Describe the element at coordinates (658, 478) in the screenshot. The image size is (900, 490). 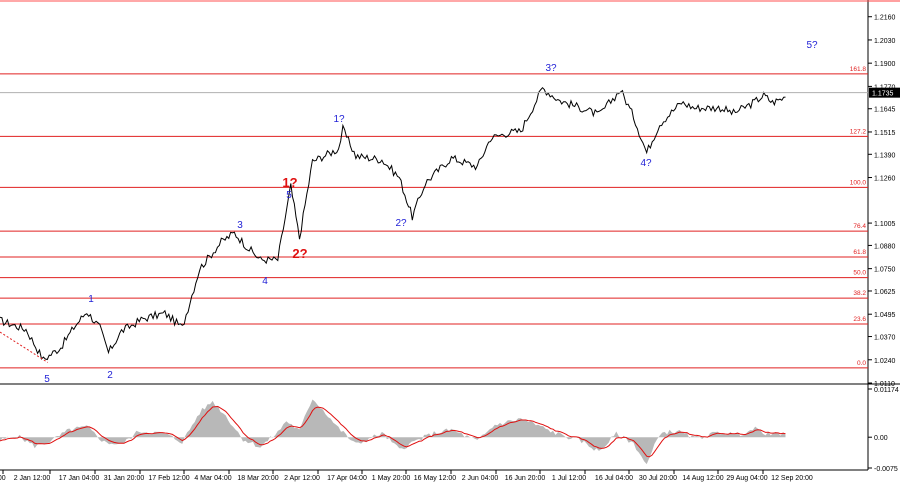
I see `time-axis-label: 30 Jul 20:00` at that location.